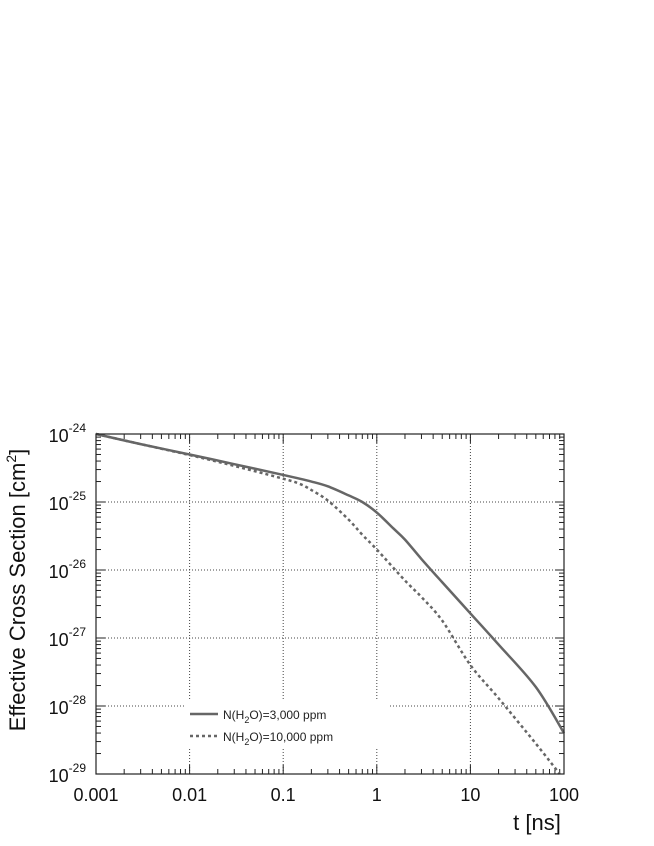  I want to click on legend-box, so click(287, 724).